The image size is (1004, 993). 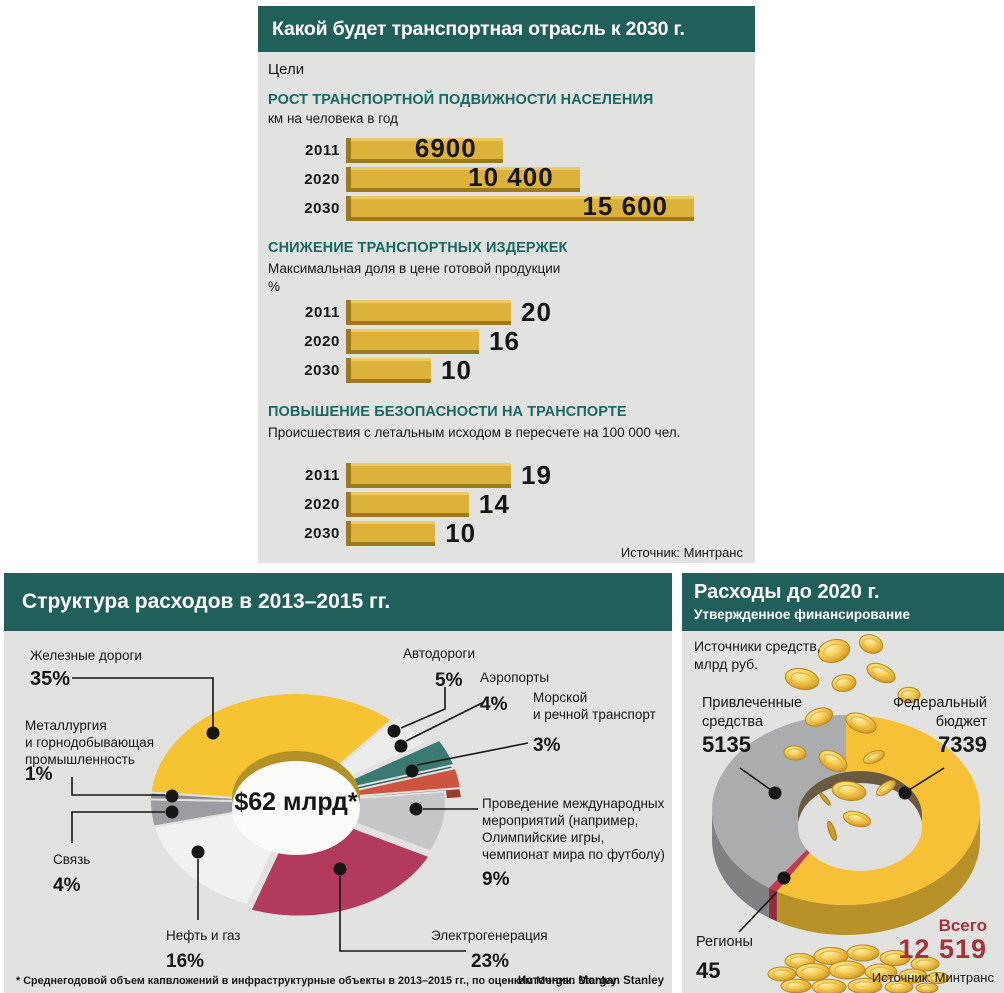 I want to click on spending-subtitle: Утвержденное финансирование, so click(x=802, y=614).